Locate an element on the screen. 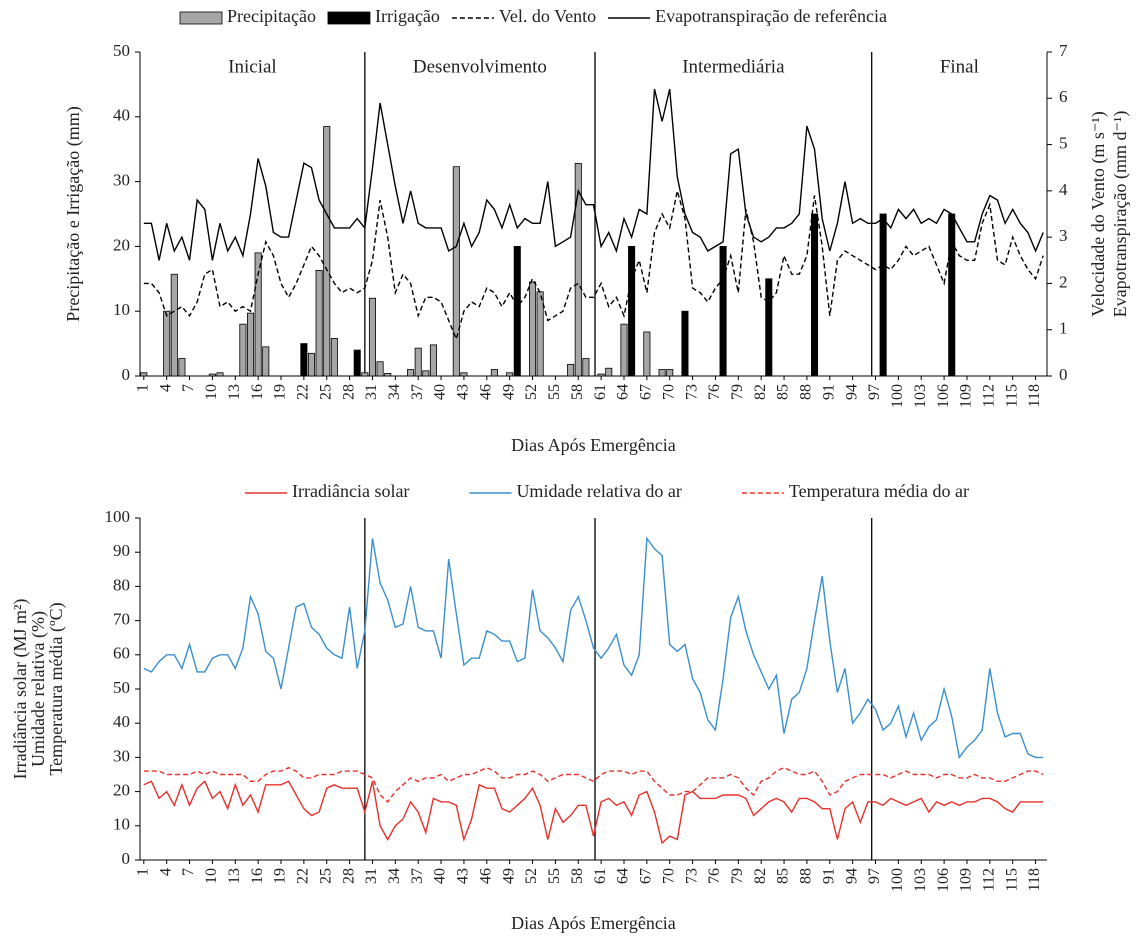 This screenshot has height=937, width=1138. x-axis-title: Dias Após Emergência is located at coordinates (593, 923).